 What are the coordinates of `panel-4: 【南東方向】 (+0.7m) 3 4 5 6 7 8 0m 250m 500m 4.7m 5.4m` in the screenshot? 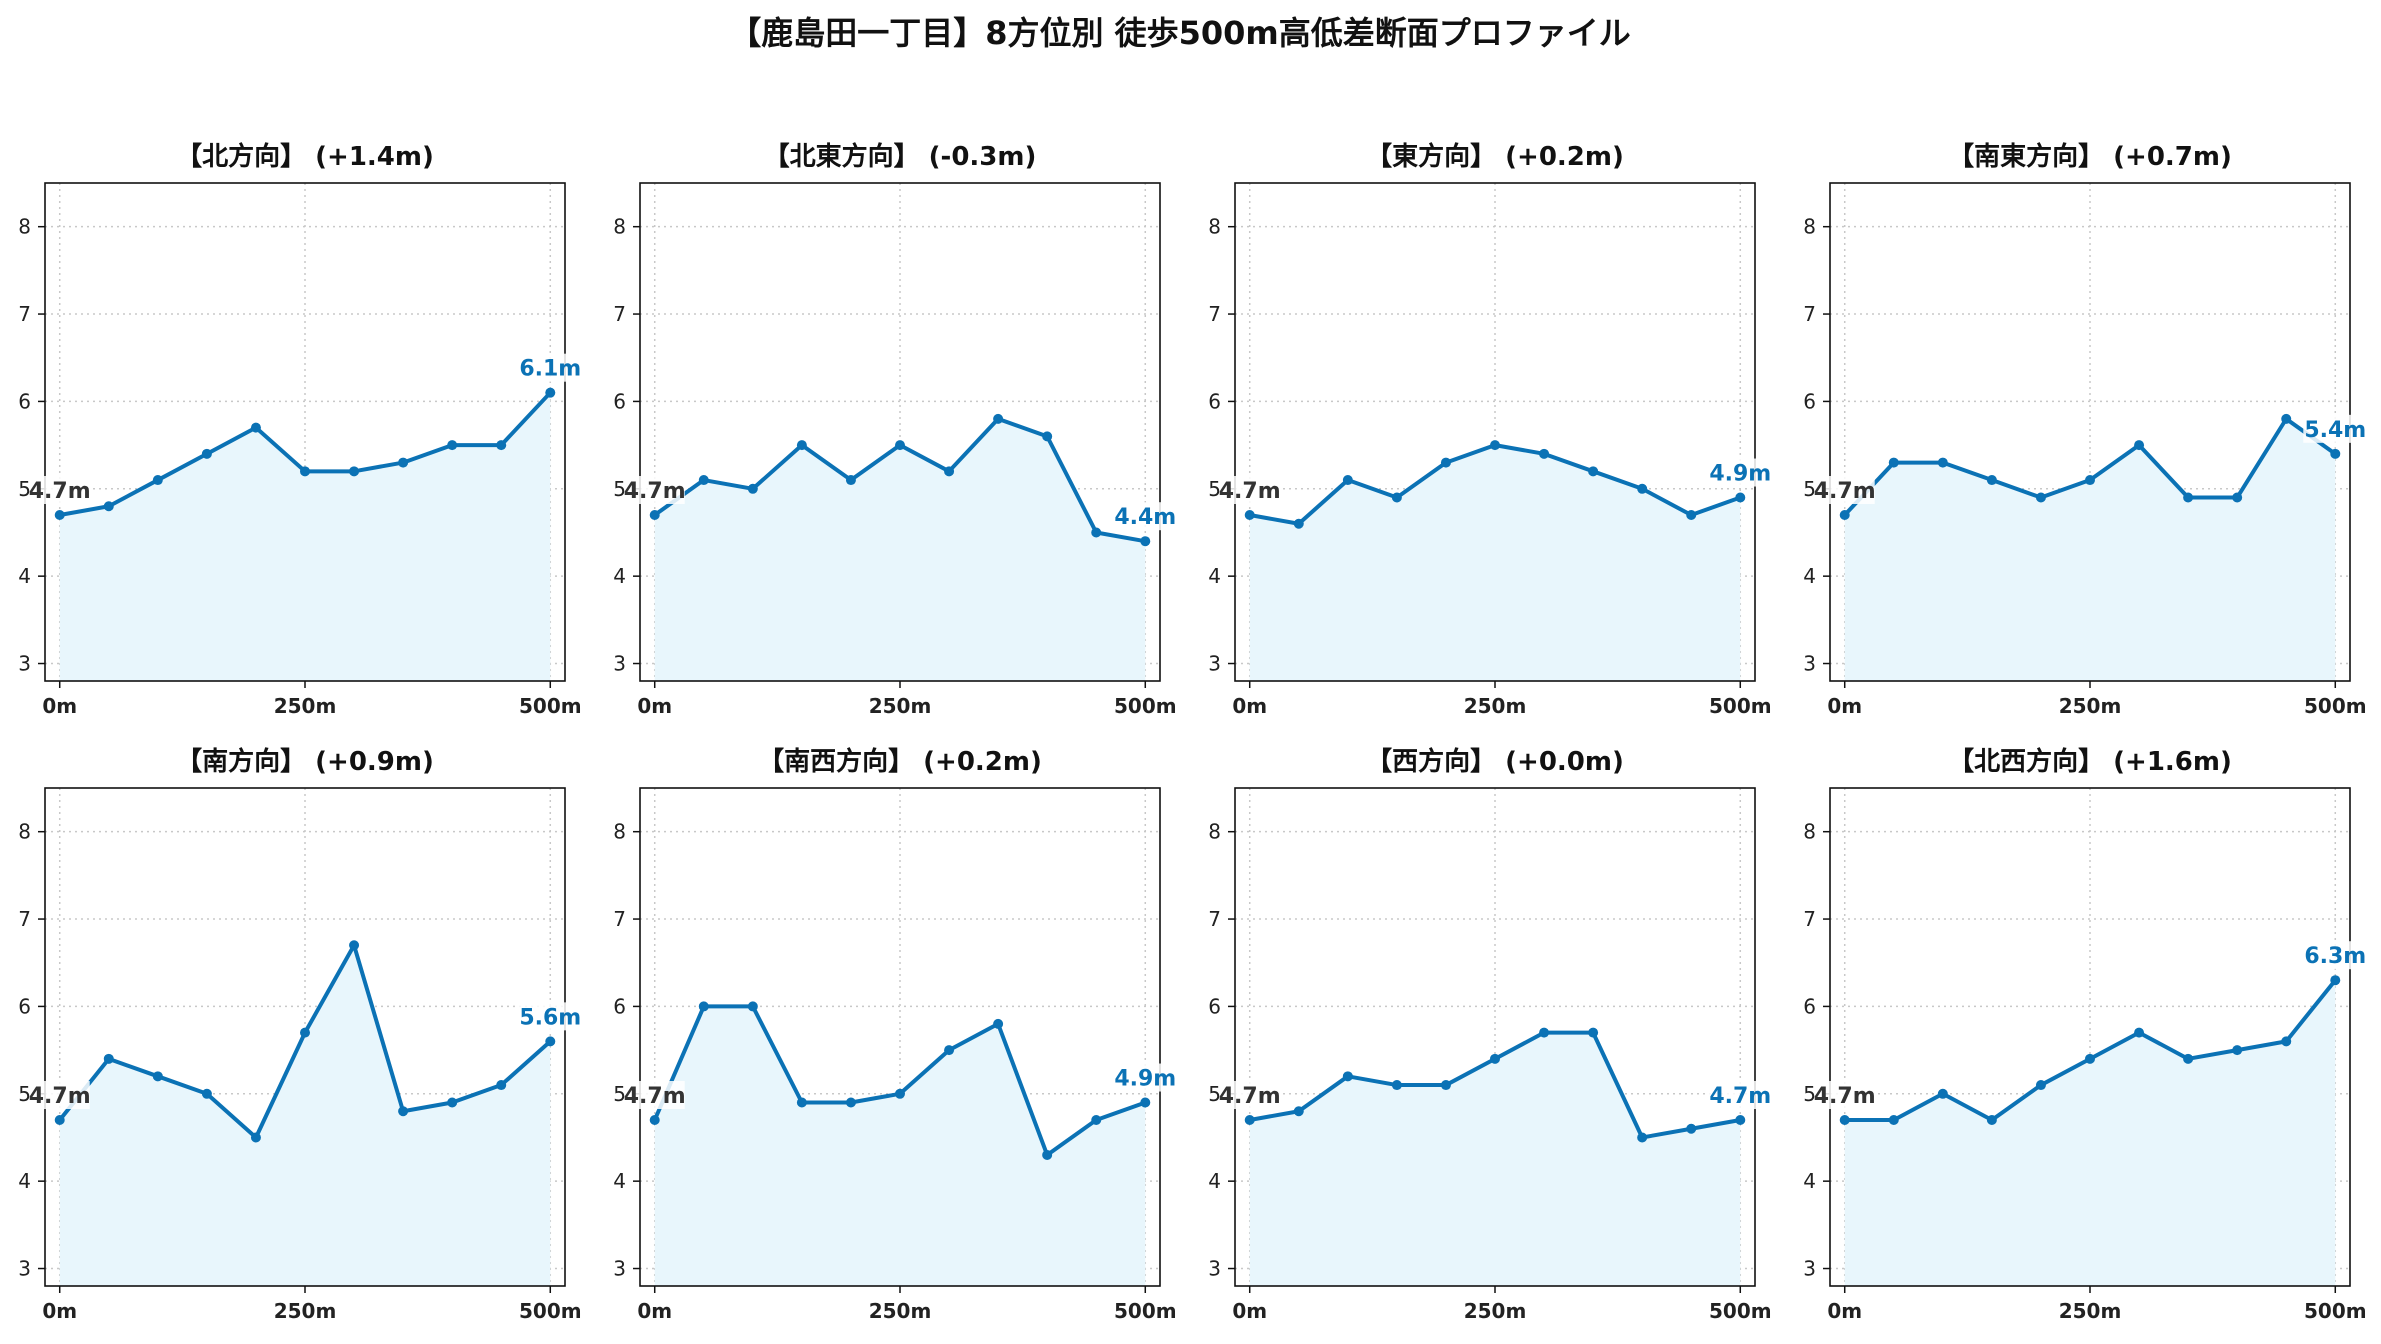 It's located at (2085, 429).